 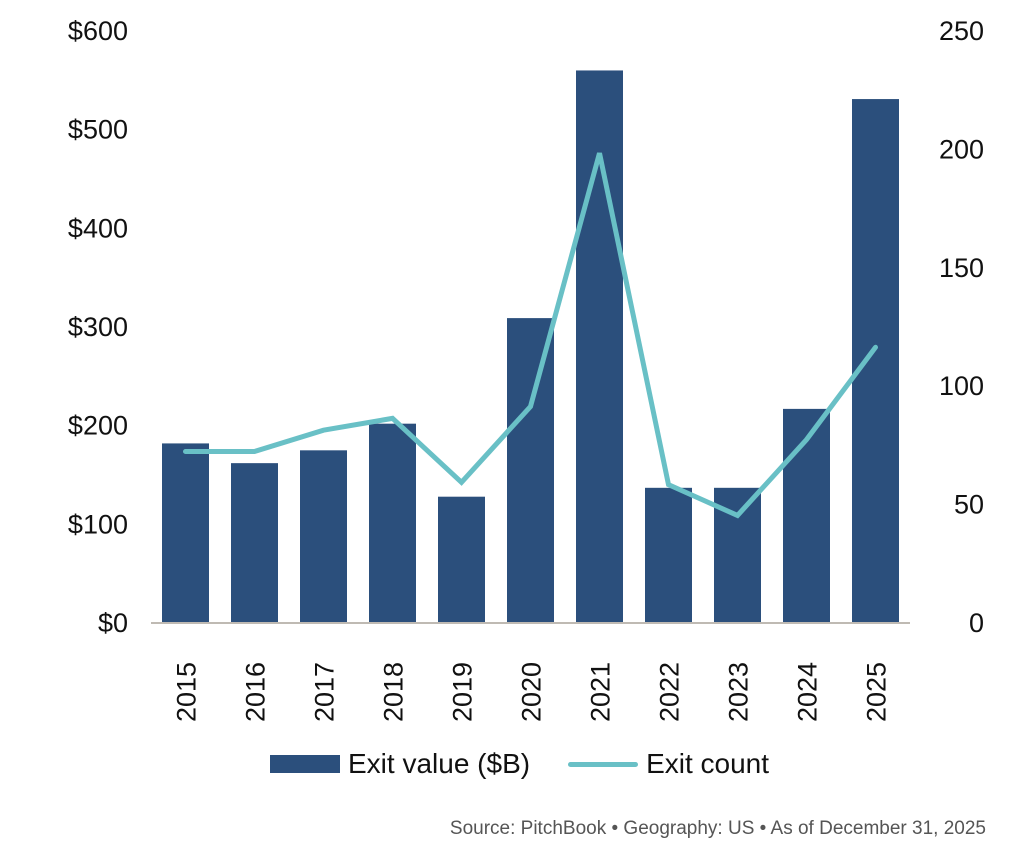 I want to click on legend: Exit value ($B) Exit count, so click(x=519, y=764).